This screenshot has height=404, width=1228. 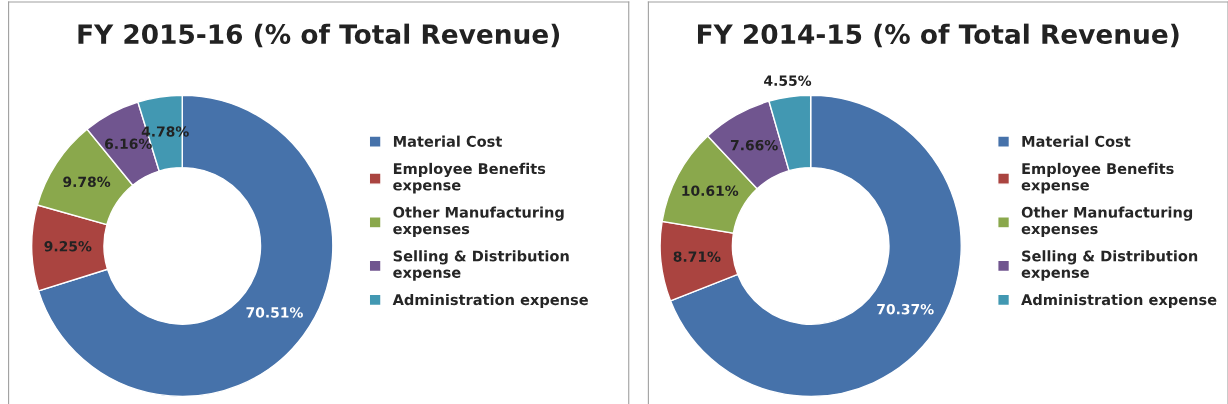 What do you see at coordinates (938, 35) in the screenshot?
I see `chart-title: FY 2014-15 (% of Total Revenue)` at bounding box center [938, 35].